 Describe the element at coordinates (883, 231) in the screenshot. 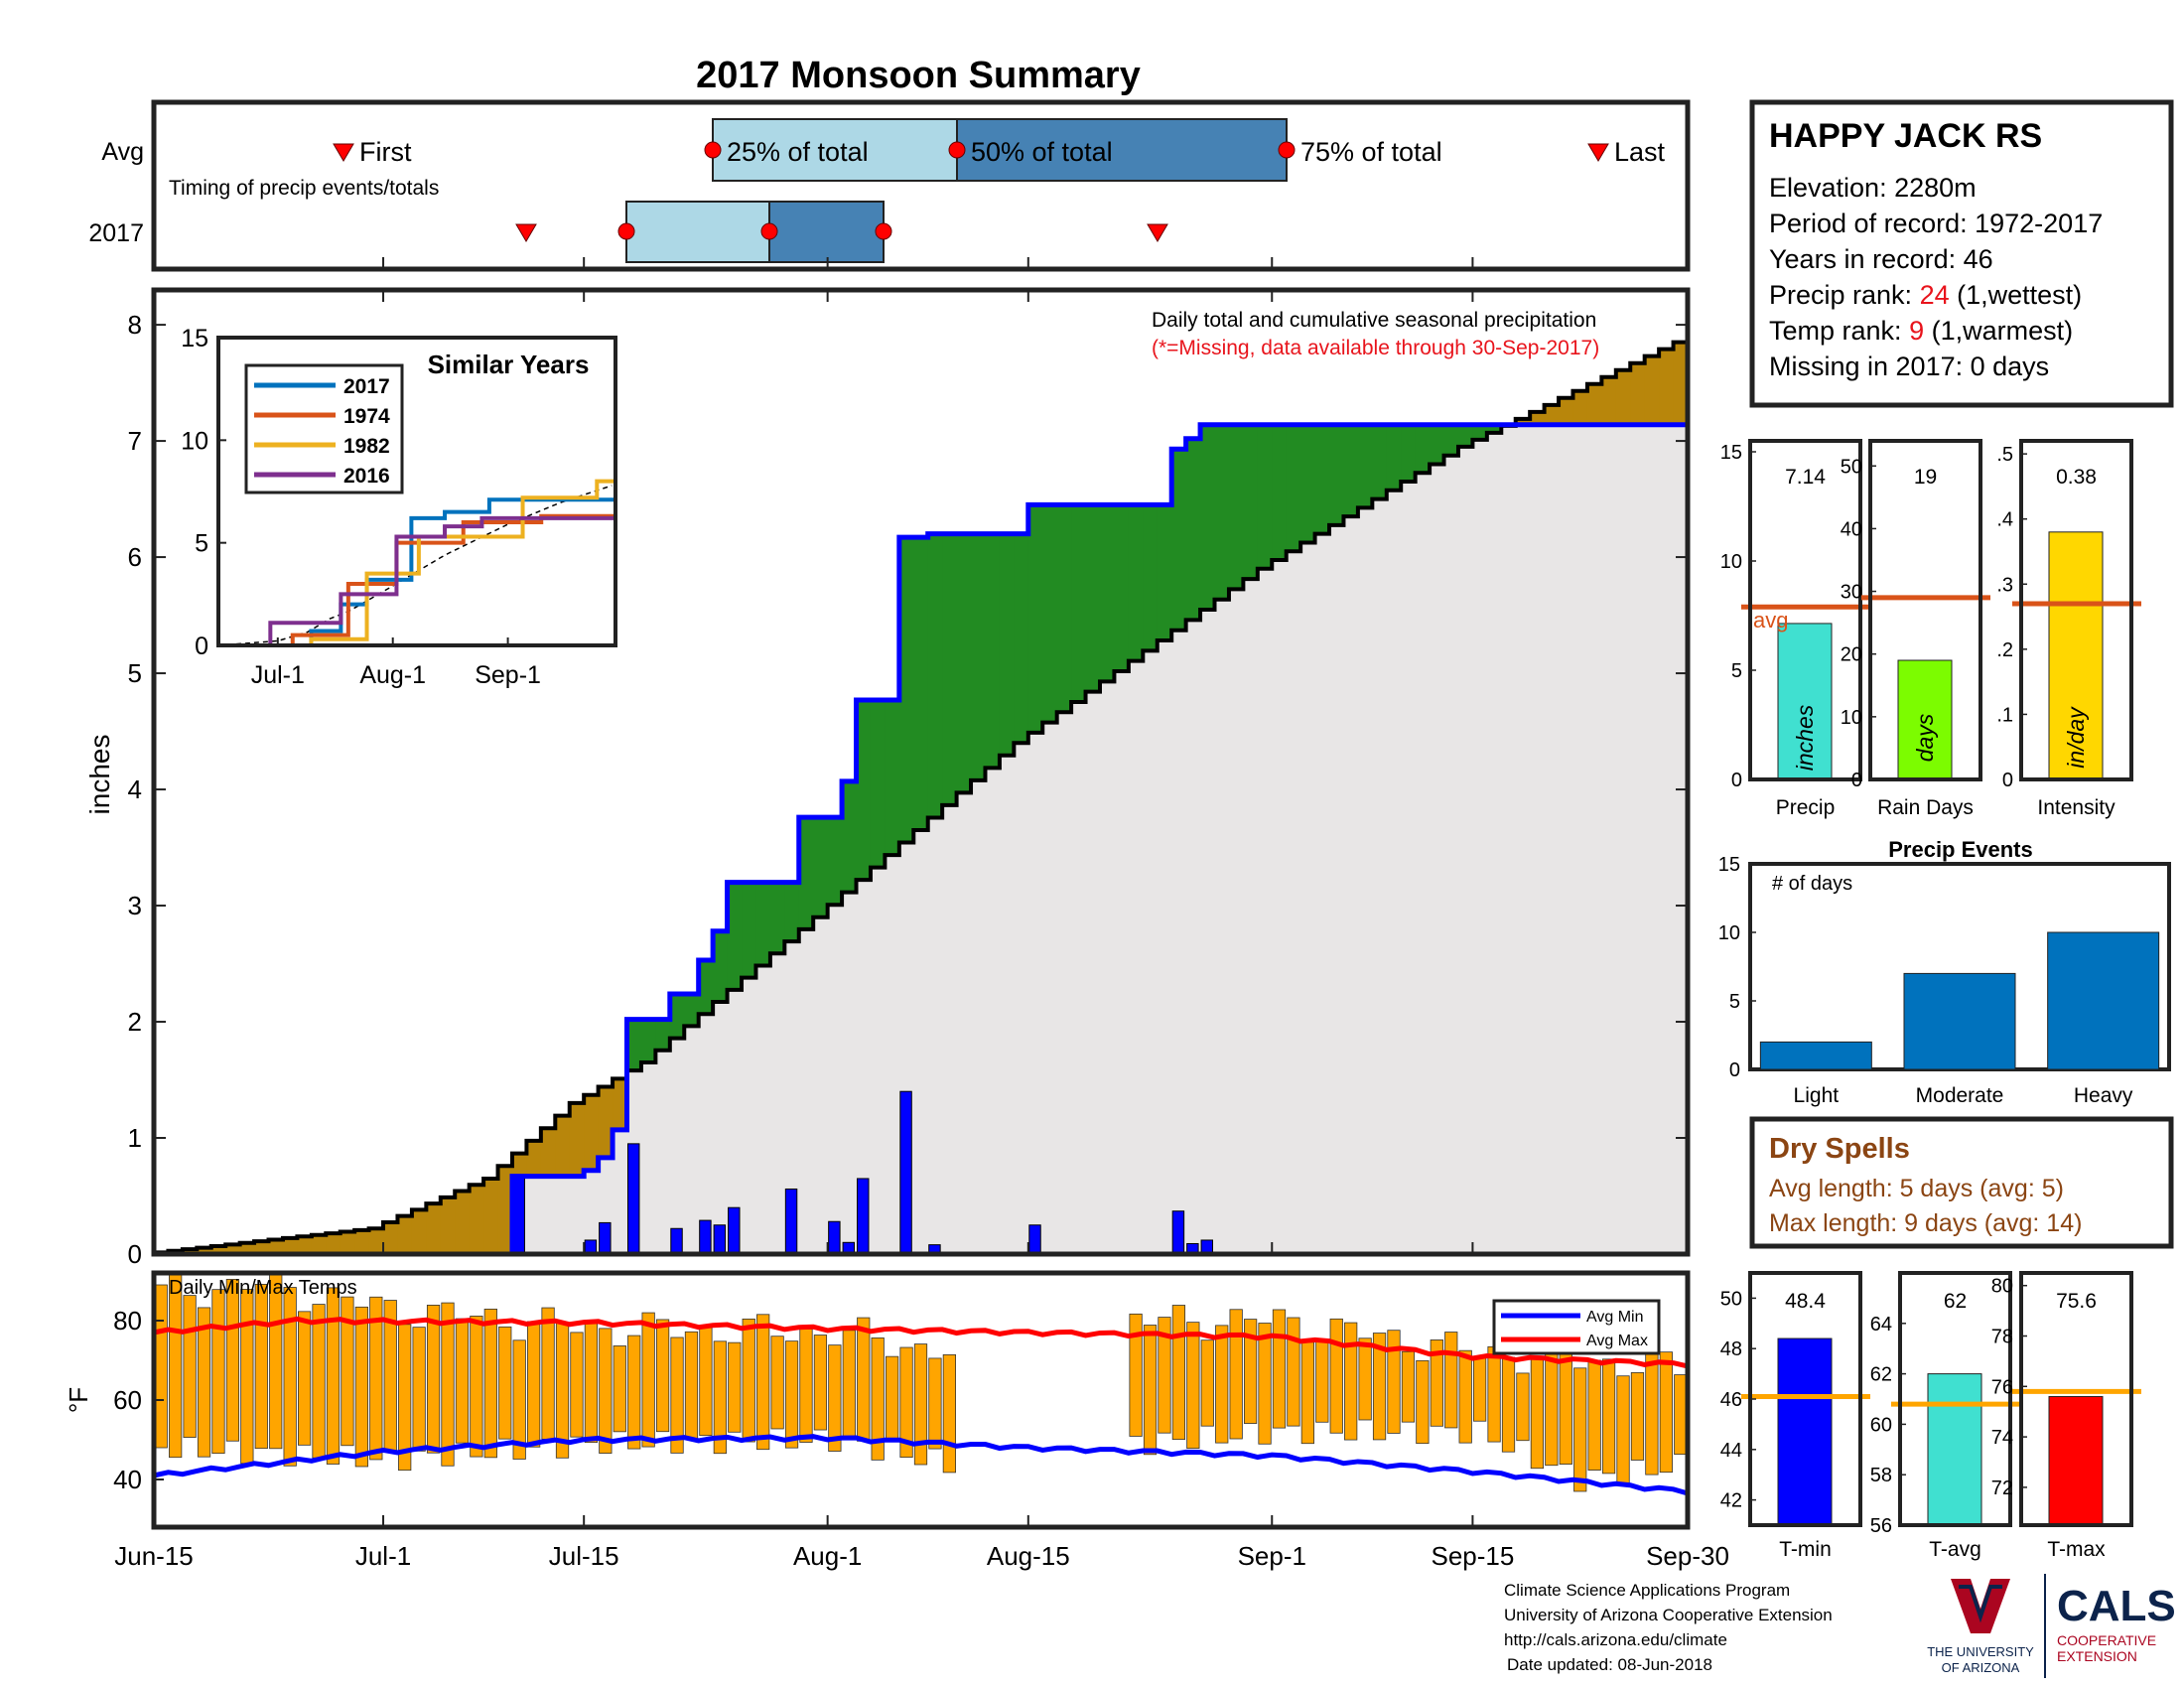

I see `y2017-q75-marker` at that location.